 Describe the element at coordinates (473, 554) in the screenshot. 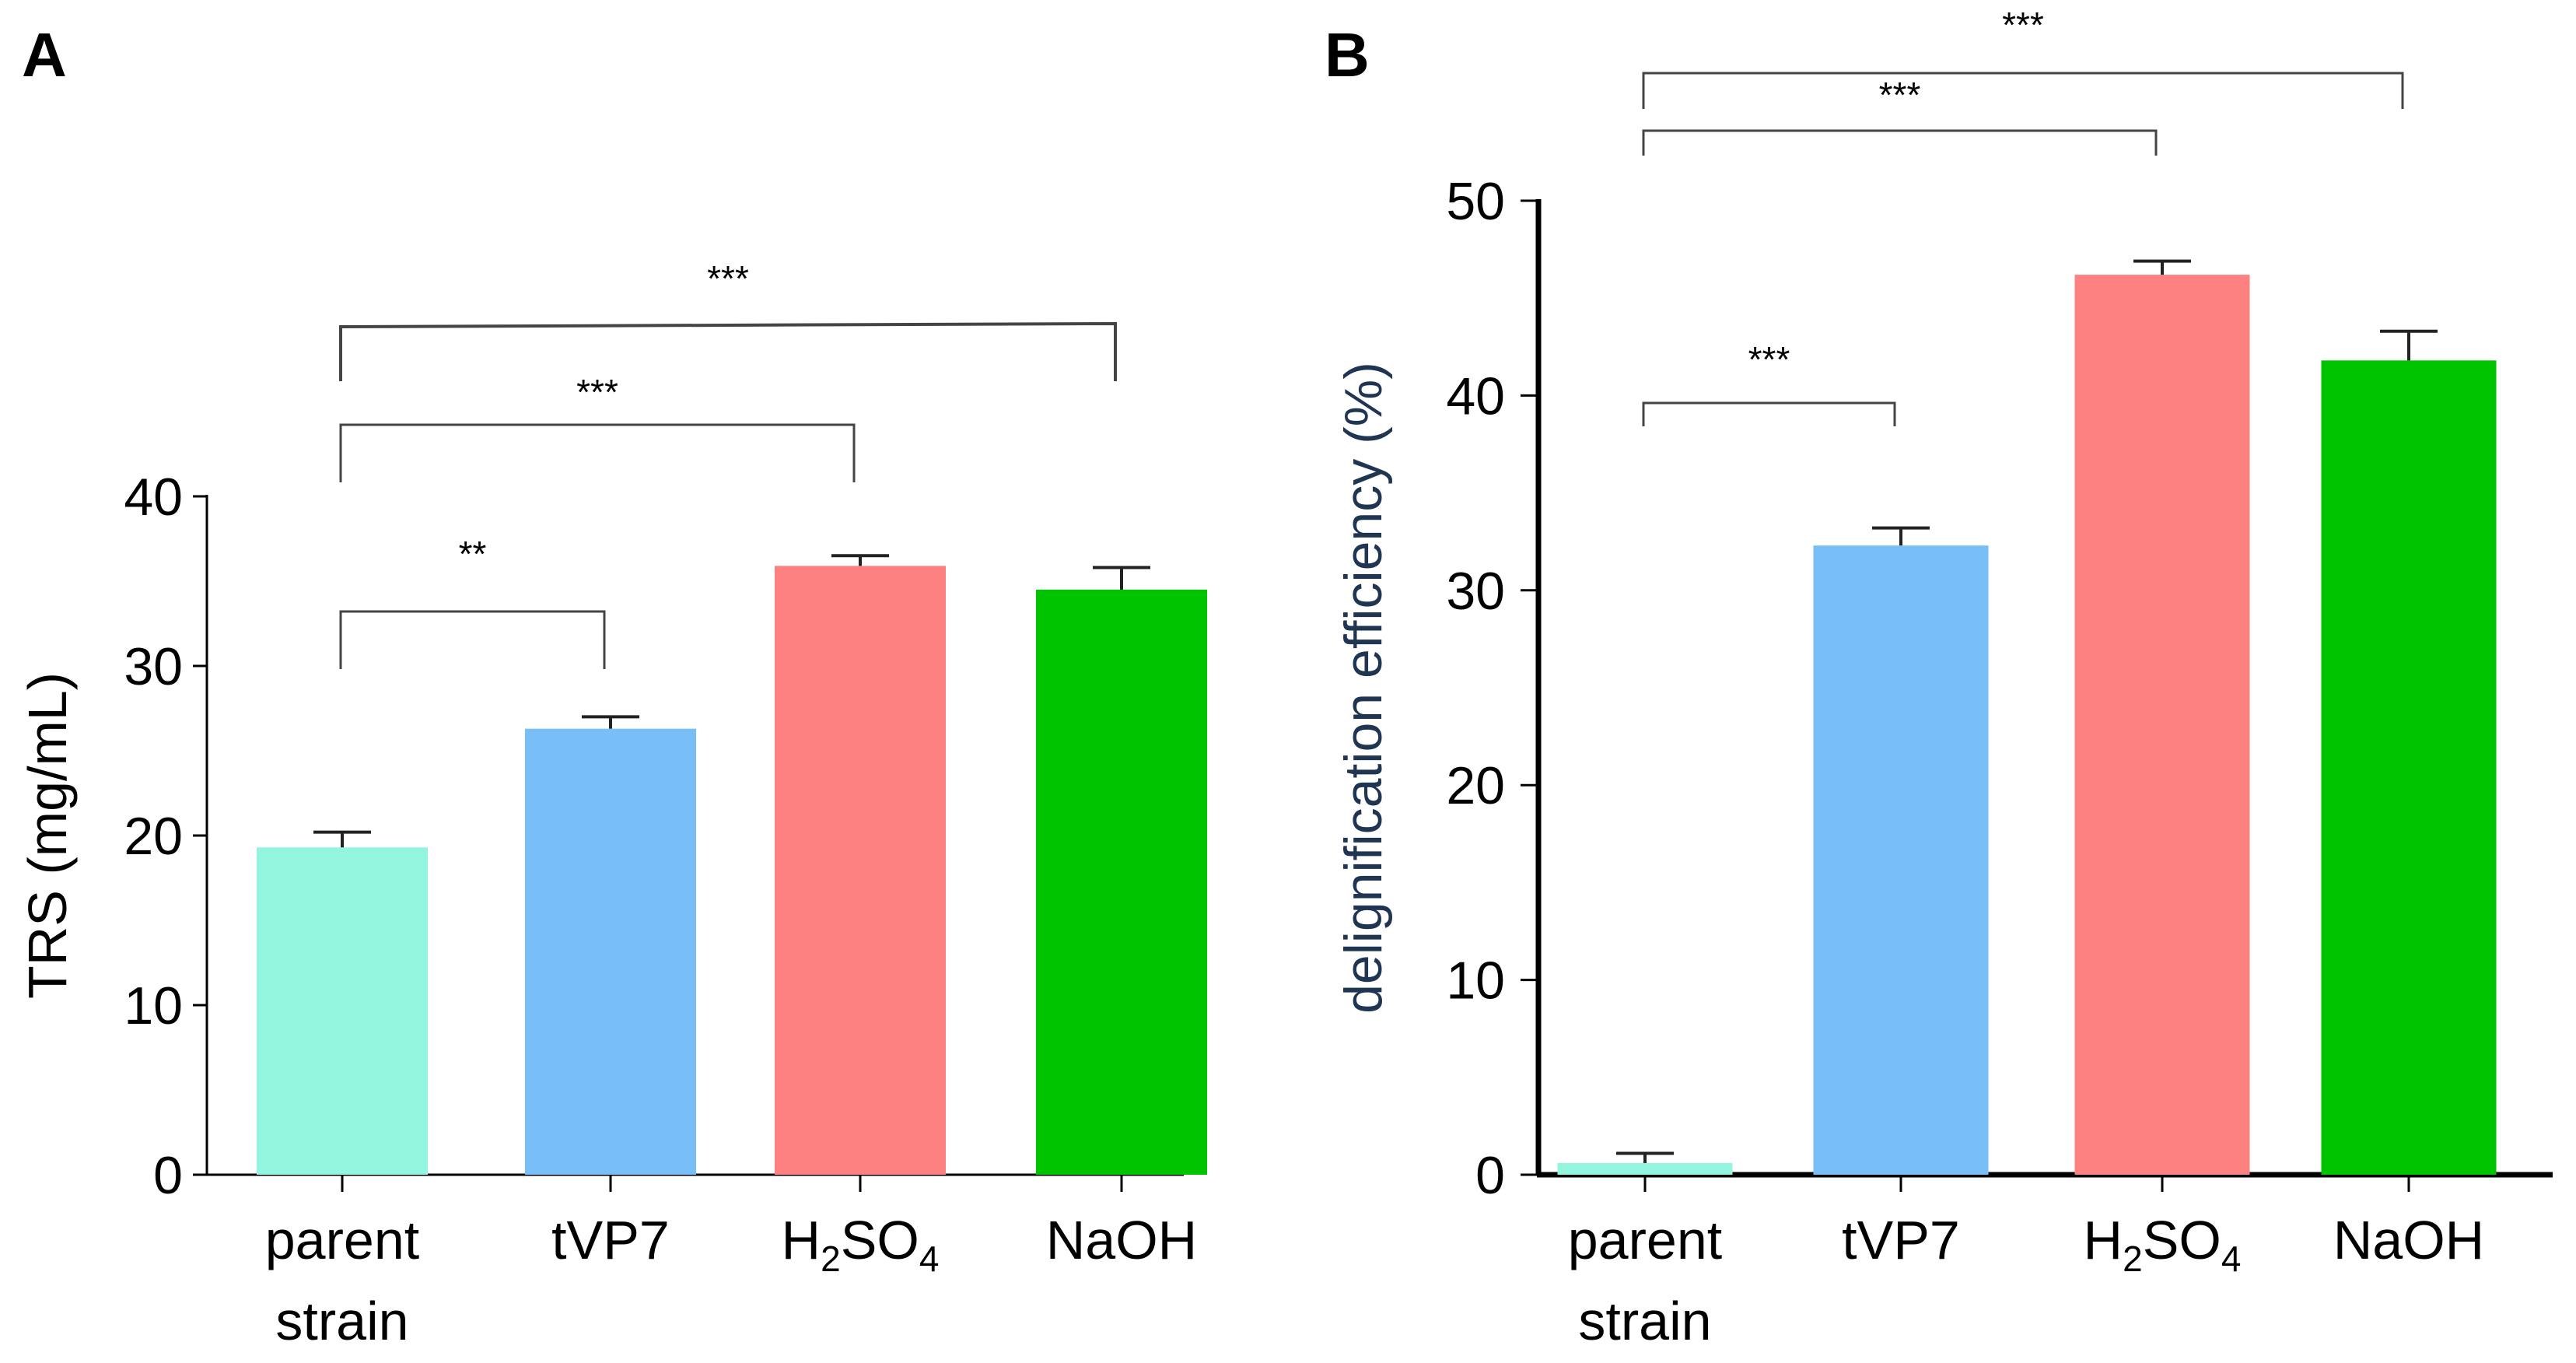

I see `significance-label: **` at that location.